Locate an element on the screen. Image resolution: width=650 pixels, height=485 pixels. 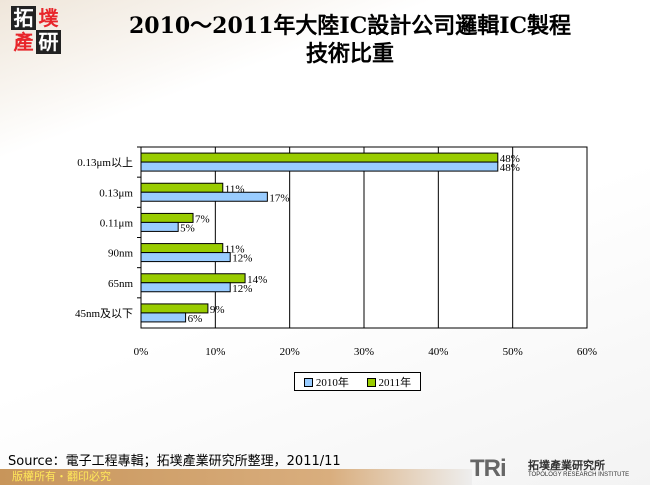
legend-label: 2010年 is located at coordinates (332, 382).